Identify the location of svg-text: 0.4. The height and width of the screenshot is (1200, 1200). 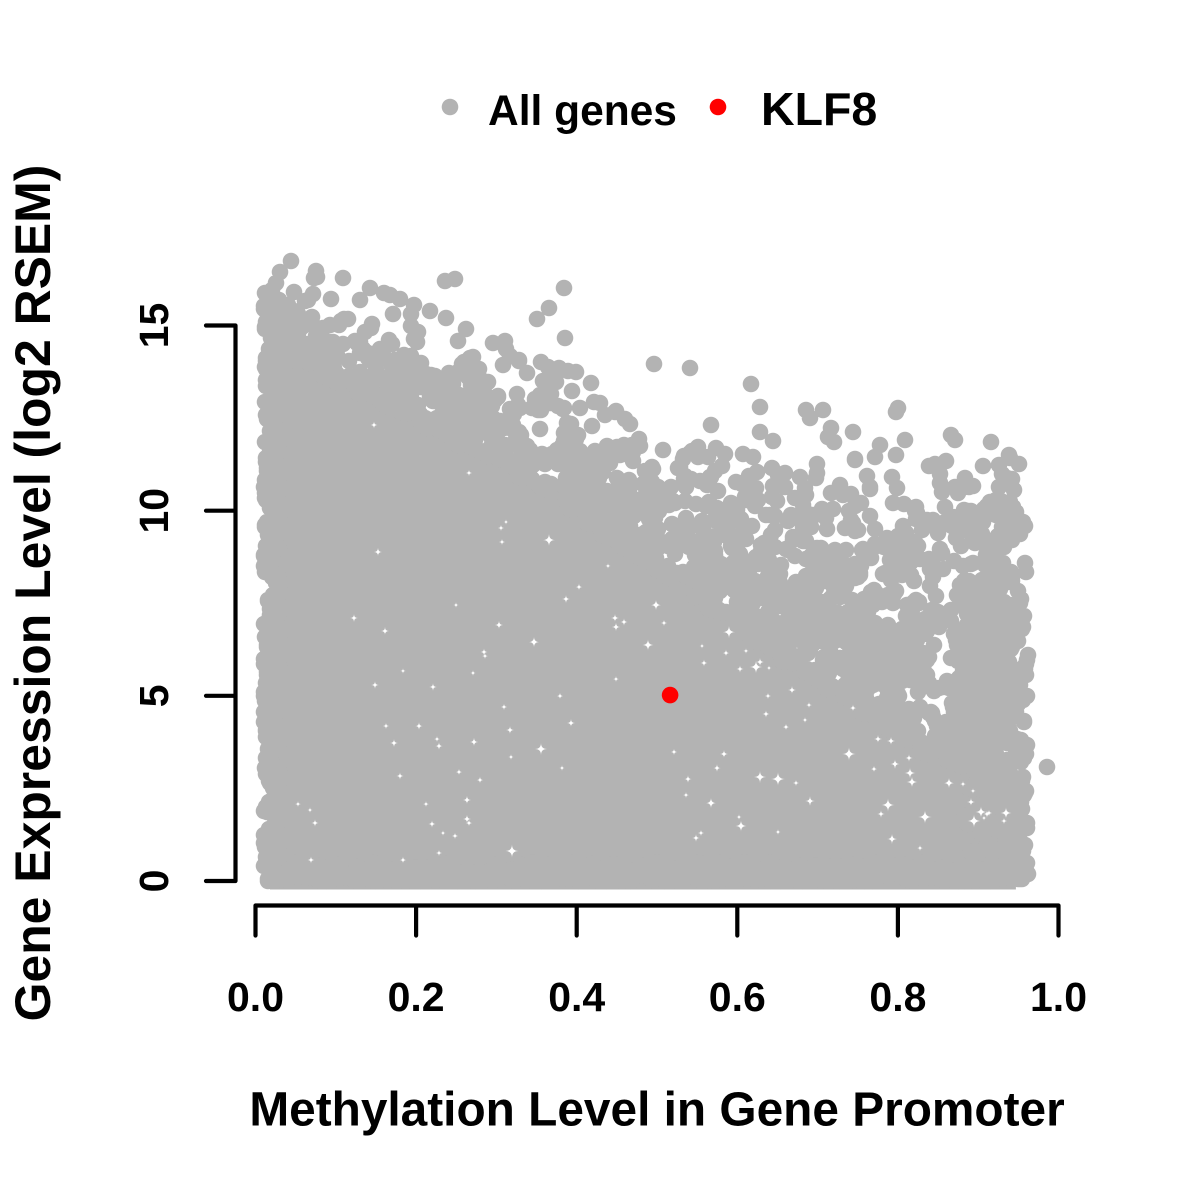
(576, 997).